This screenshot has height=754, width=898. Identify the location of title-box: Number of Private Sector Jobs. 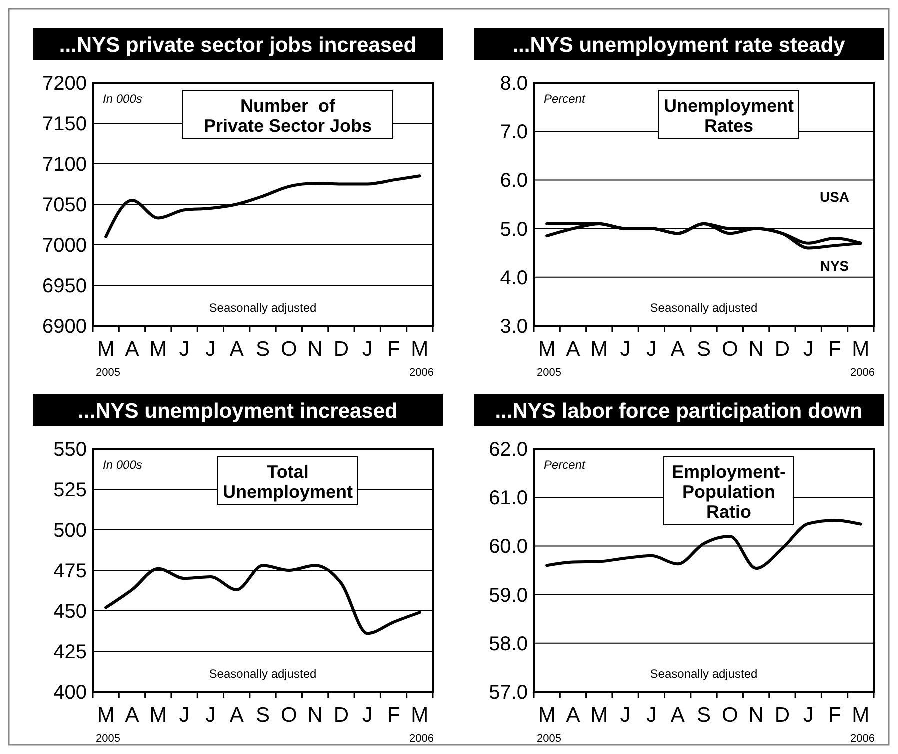
(288, 115).